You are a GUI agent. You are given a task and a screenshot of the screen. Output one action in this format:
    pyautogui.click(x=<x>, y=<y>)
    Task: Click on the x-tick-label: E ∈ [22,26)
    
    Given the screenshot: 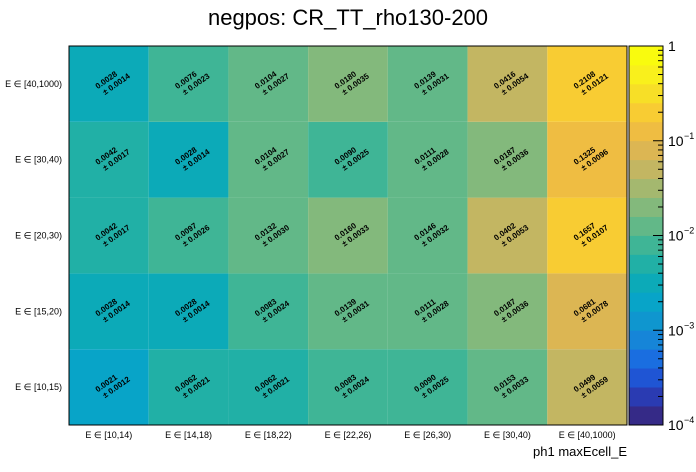 What is the action you would take?
    pyautogui.click(x=348, y=435)
    